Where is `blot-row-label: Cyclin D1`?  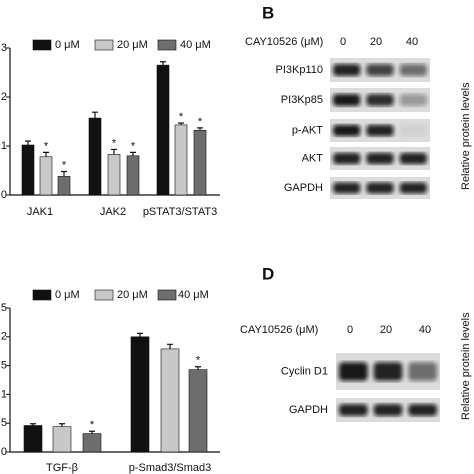 blot-row-label: Cyclin D1 is located at coordinates (304, 371).